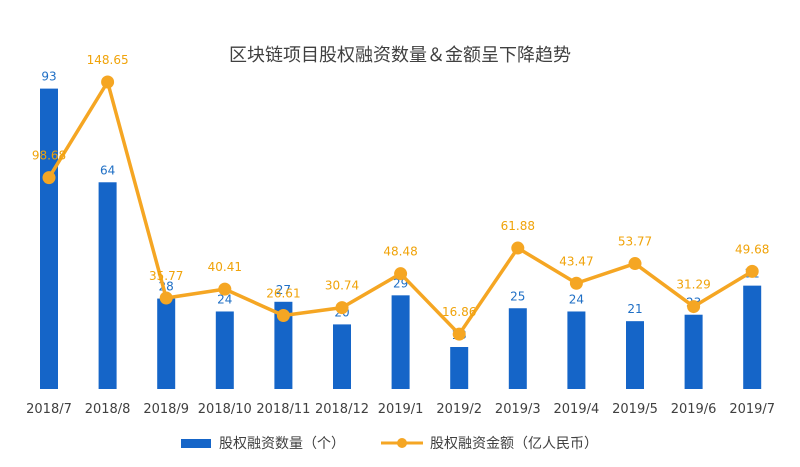  I want to click on legend-bar-swatch, so click(196, 443).